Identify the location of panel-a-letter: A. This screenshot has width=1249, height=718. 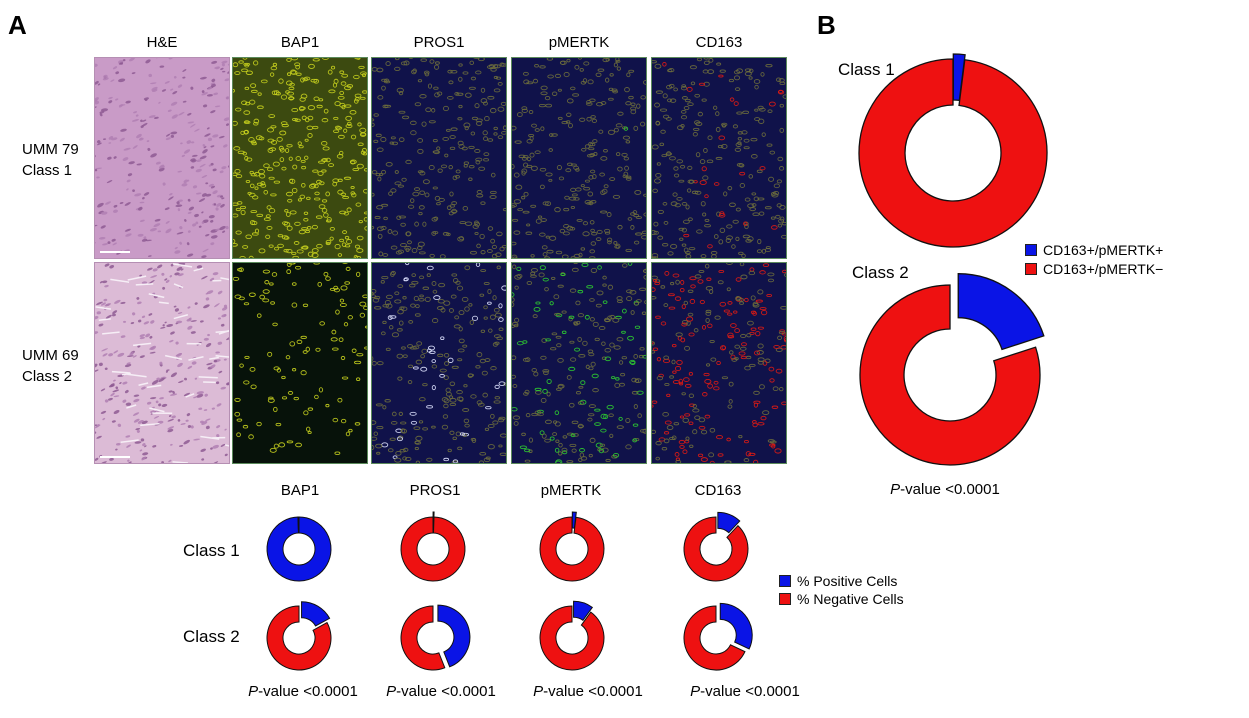
(17, 25).